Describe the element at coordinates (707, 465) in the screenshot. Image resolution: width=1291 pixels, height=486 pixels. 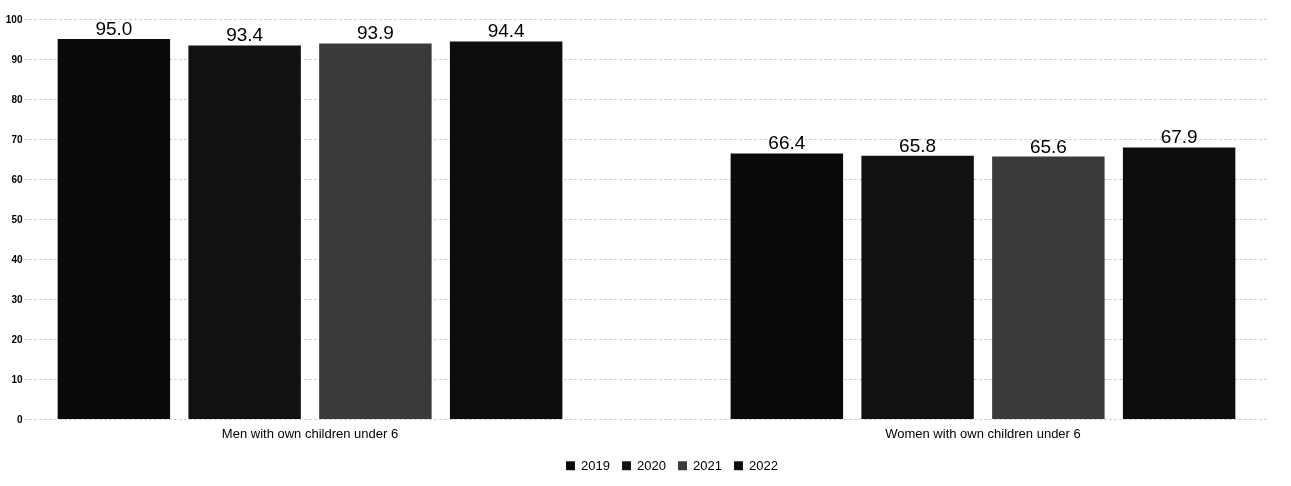
I see `legend-label: 2021` at that location.